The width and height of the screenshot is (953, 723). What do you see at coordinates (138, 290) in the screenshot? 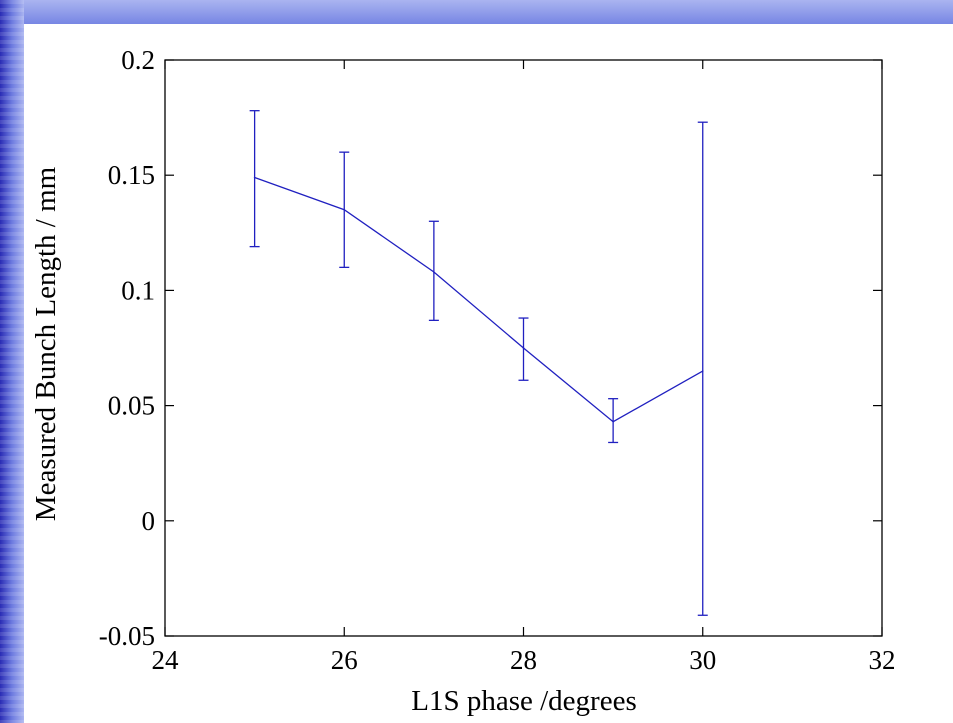
I see `y-tick-label: 0.1` at bounding box center [138, 290].